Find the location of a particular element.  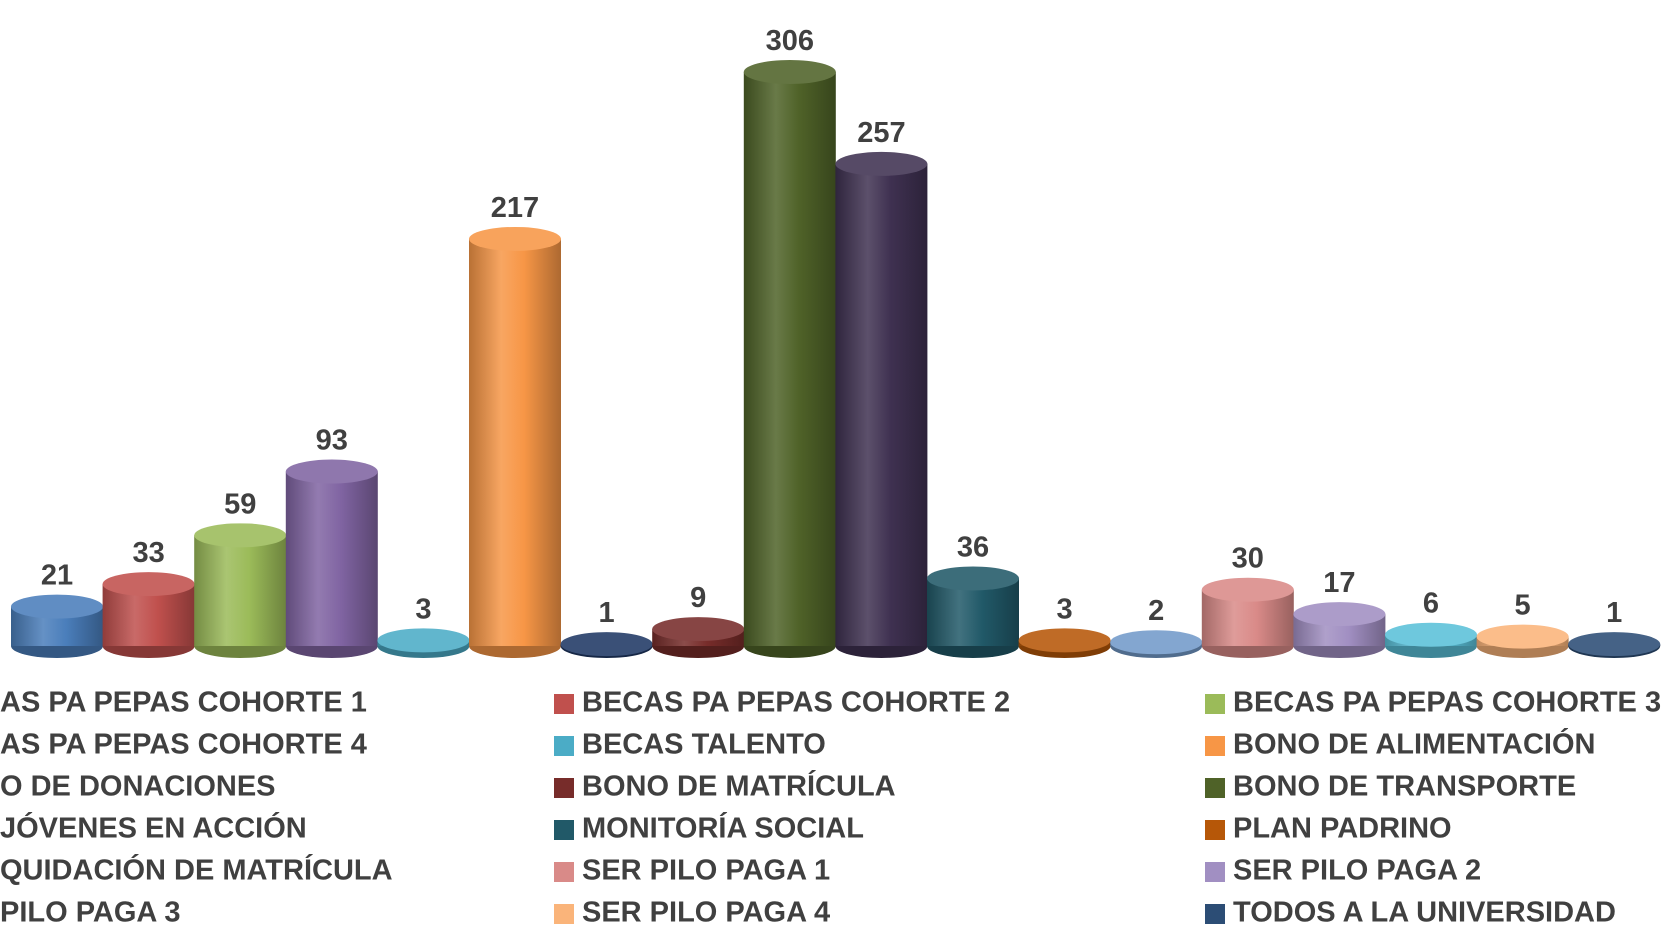

data-label: 17 is located at coordinates (1339, 583).